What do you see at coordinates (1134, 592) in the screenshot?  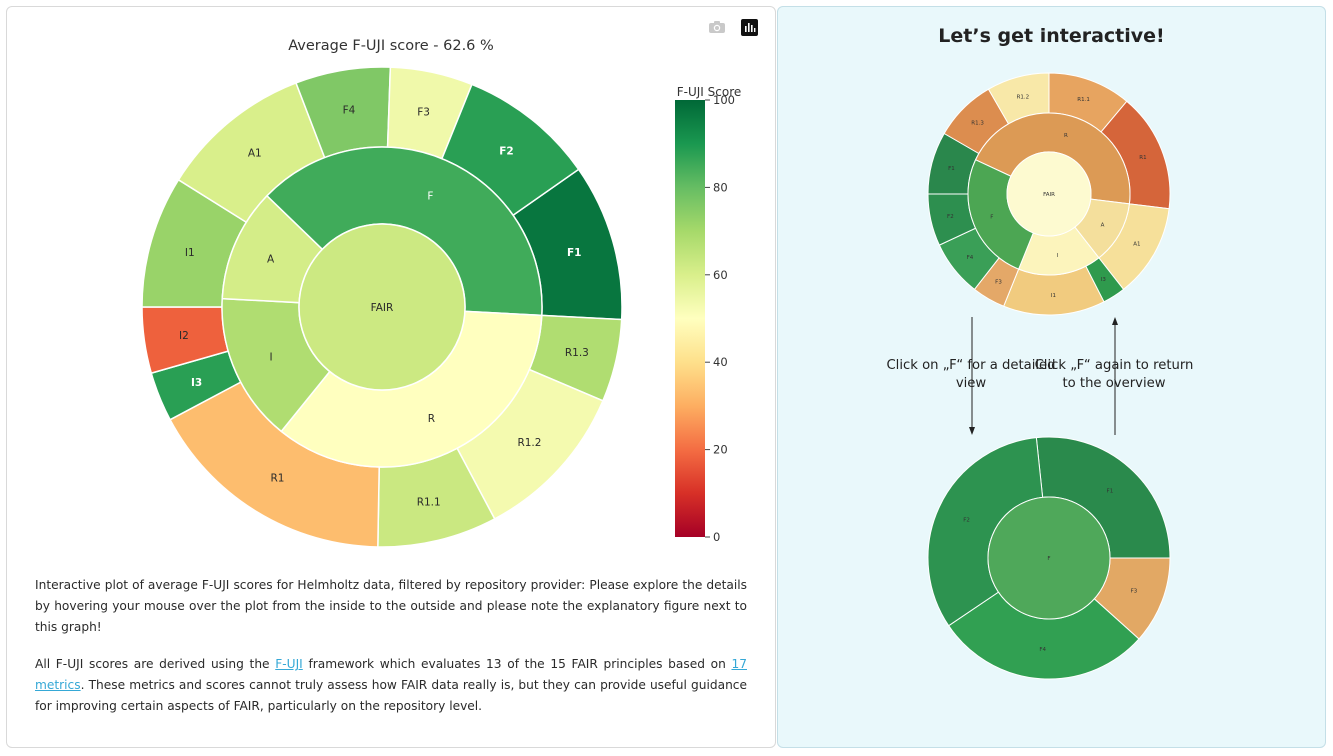 I see `detail-label-f3: F3` at bounding box center [1134, 592].